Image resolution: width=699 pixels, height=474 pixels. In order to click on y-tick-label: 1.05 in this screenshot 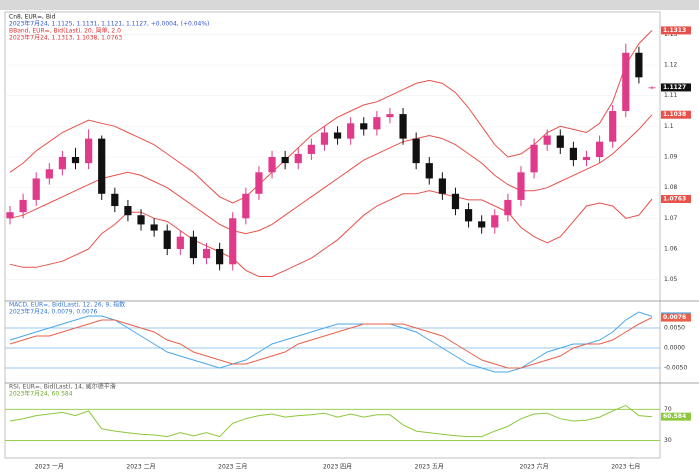, I will do `click(671, 279)`.